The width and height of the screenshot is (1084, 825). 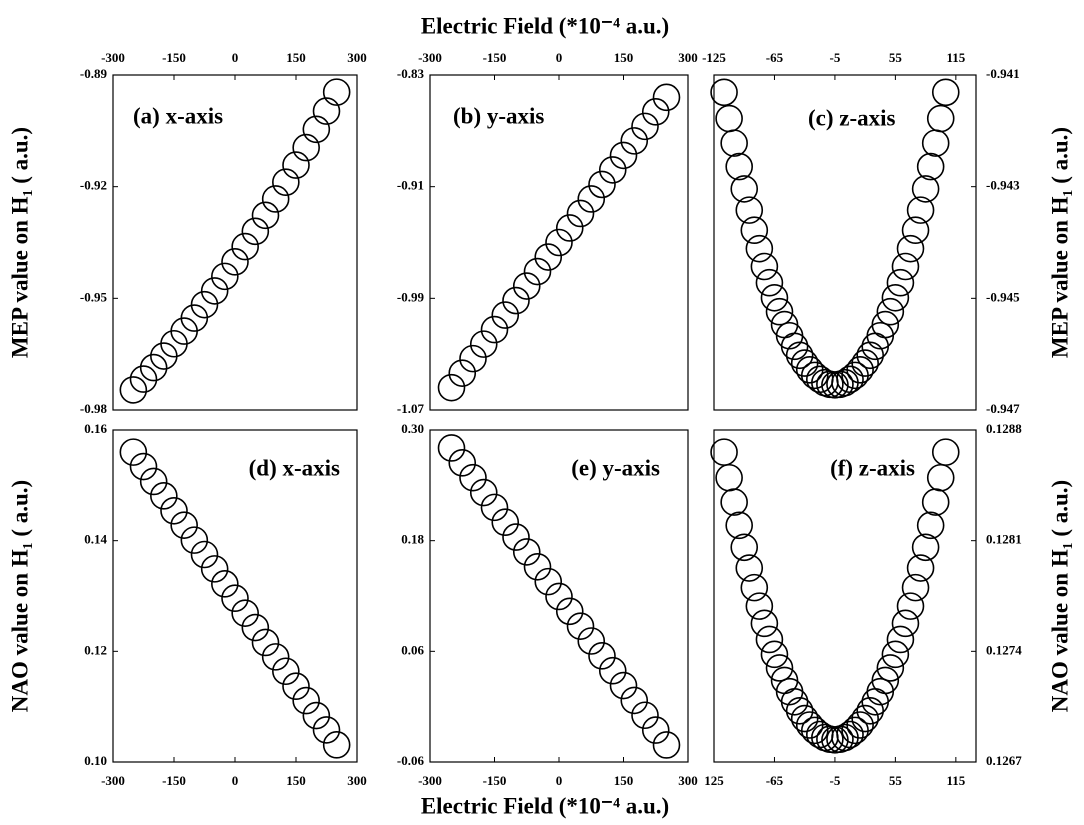 I want to click on x-tick-label: 125, so click(x=714, y=780).